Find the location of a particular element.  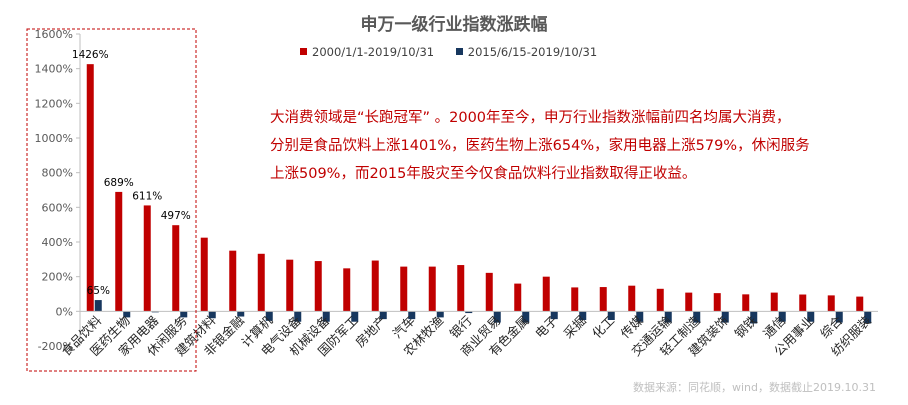

data-label: 497% is located at coordinates (176, 216).